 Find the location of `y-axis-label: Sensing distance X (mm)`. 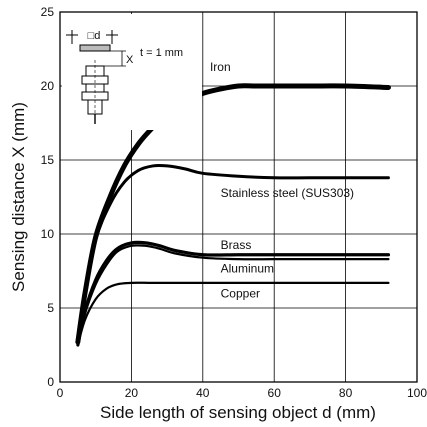

y-axis-label: Sensing distance X (mm) is located at coordinates (18, 197).